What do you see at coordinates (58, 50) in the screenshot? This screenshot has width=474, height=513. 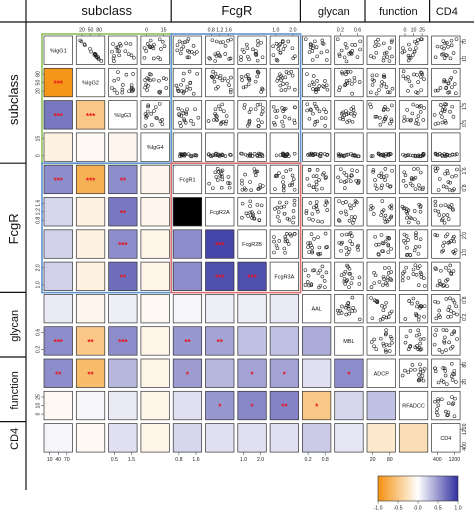 I see `diagonal-cell` at bounding box center [58, 50].